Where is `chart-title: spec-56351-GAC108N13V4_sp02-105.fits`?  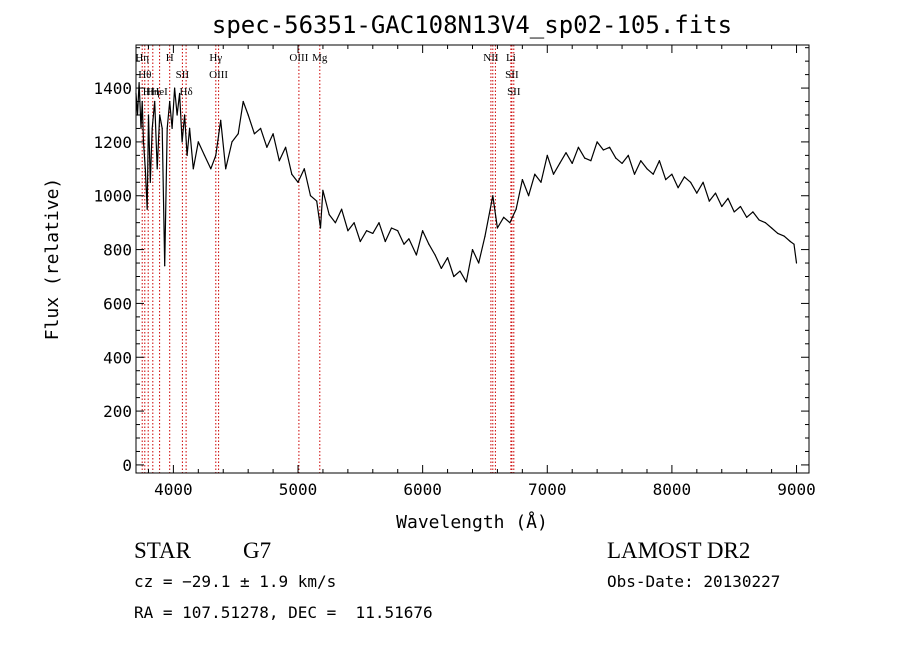 chart-title: spec-56351-GAC108N13V4_sp02-105.fits is located at coordinates (472, 25).